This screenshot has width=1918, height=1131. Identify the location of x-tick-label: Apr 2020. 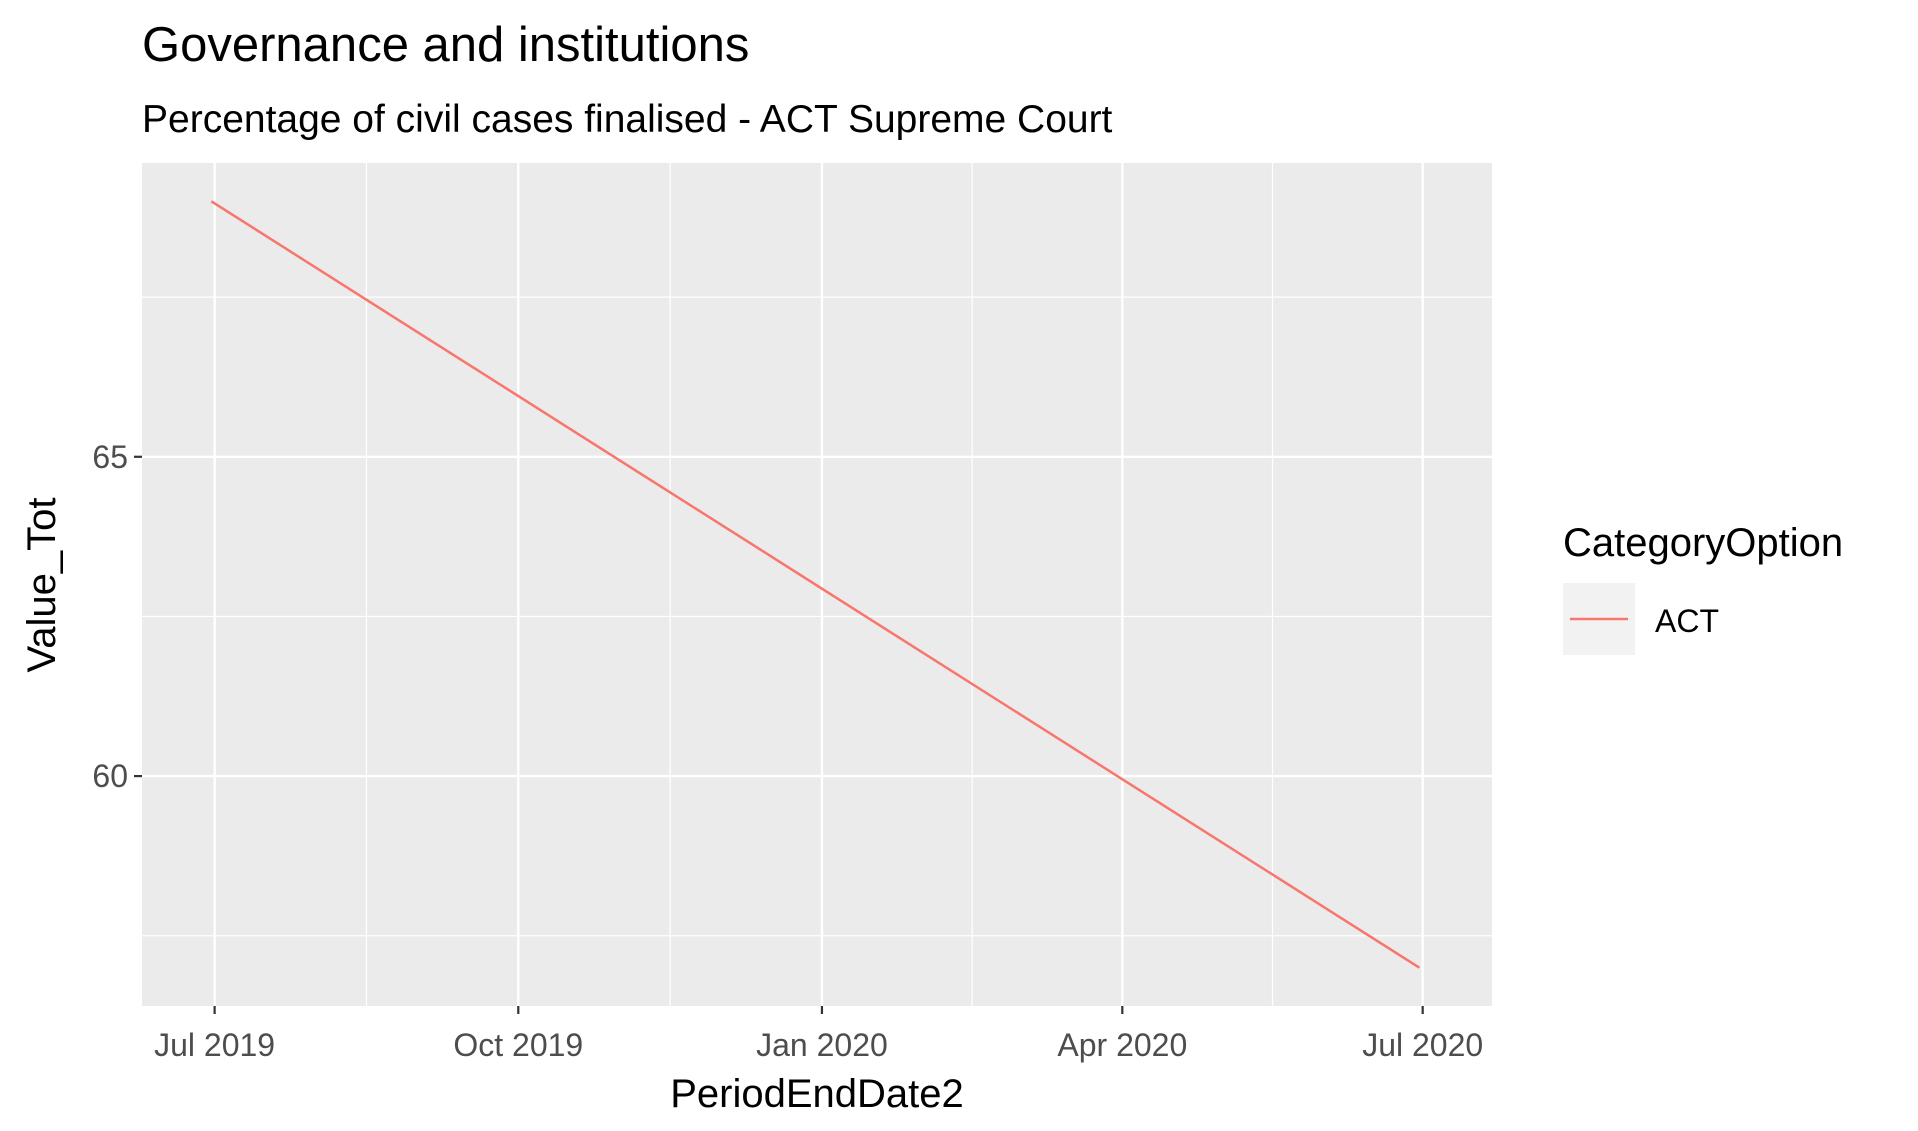
(1122, 1045).